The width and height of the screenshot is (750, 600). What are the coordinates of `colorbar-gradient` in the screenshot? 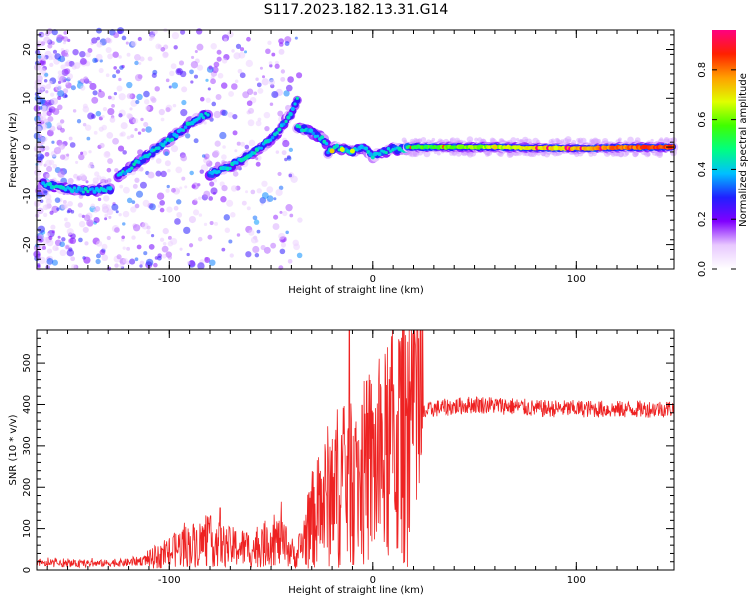 It's located at (724, 149).